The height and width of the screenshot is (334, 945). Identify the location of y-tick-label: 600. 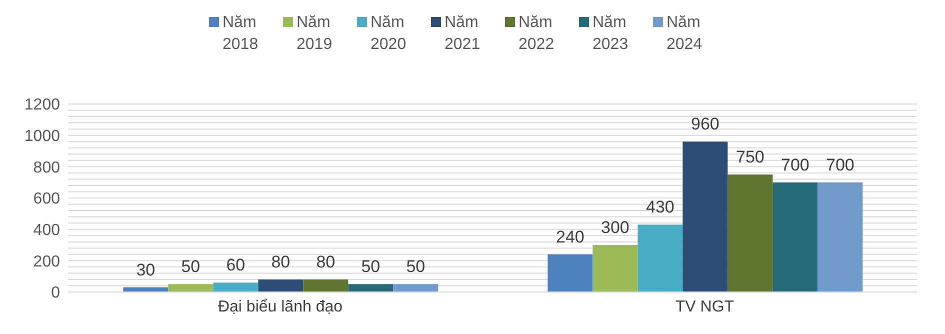
(46, 199).